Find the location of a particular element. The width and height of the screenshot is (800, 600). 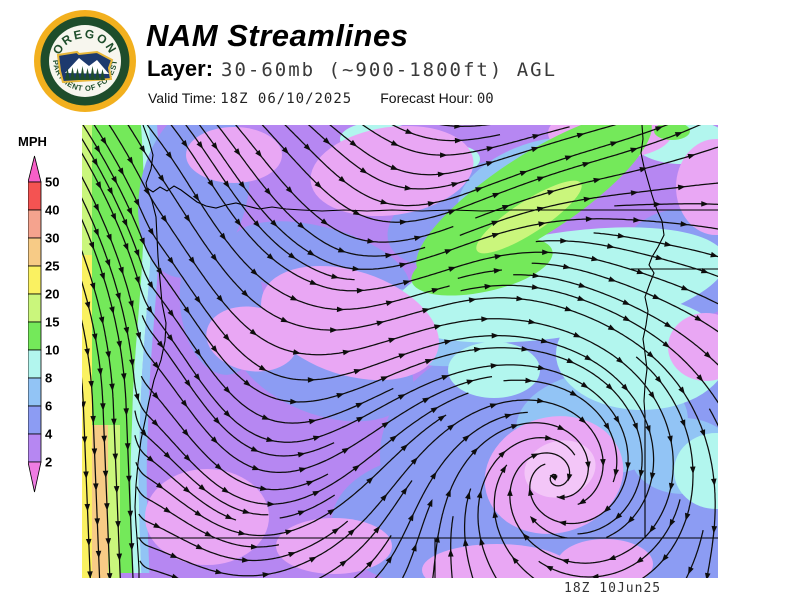

logo-oregon-emblem is located at coordinates (85, 67).